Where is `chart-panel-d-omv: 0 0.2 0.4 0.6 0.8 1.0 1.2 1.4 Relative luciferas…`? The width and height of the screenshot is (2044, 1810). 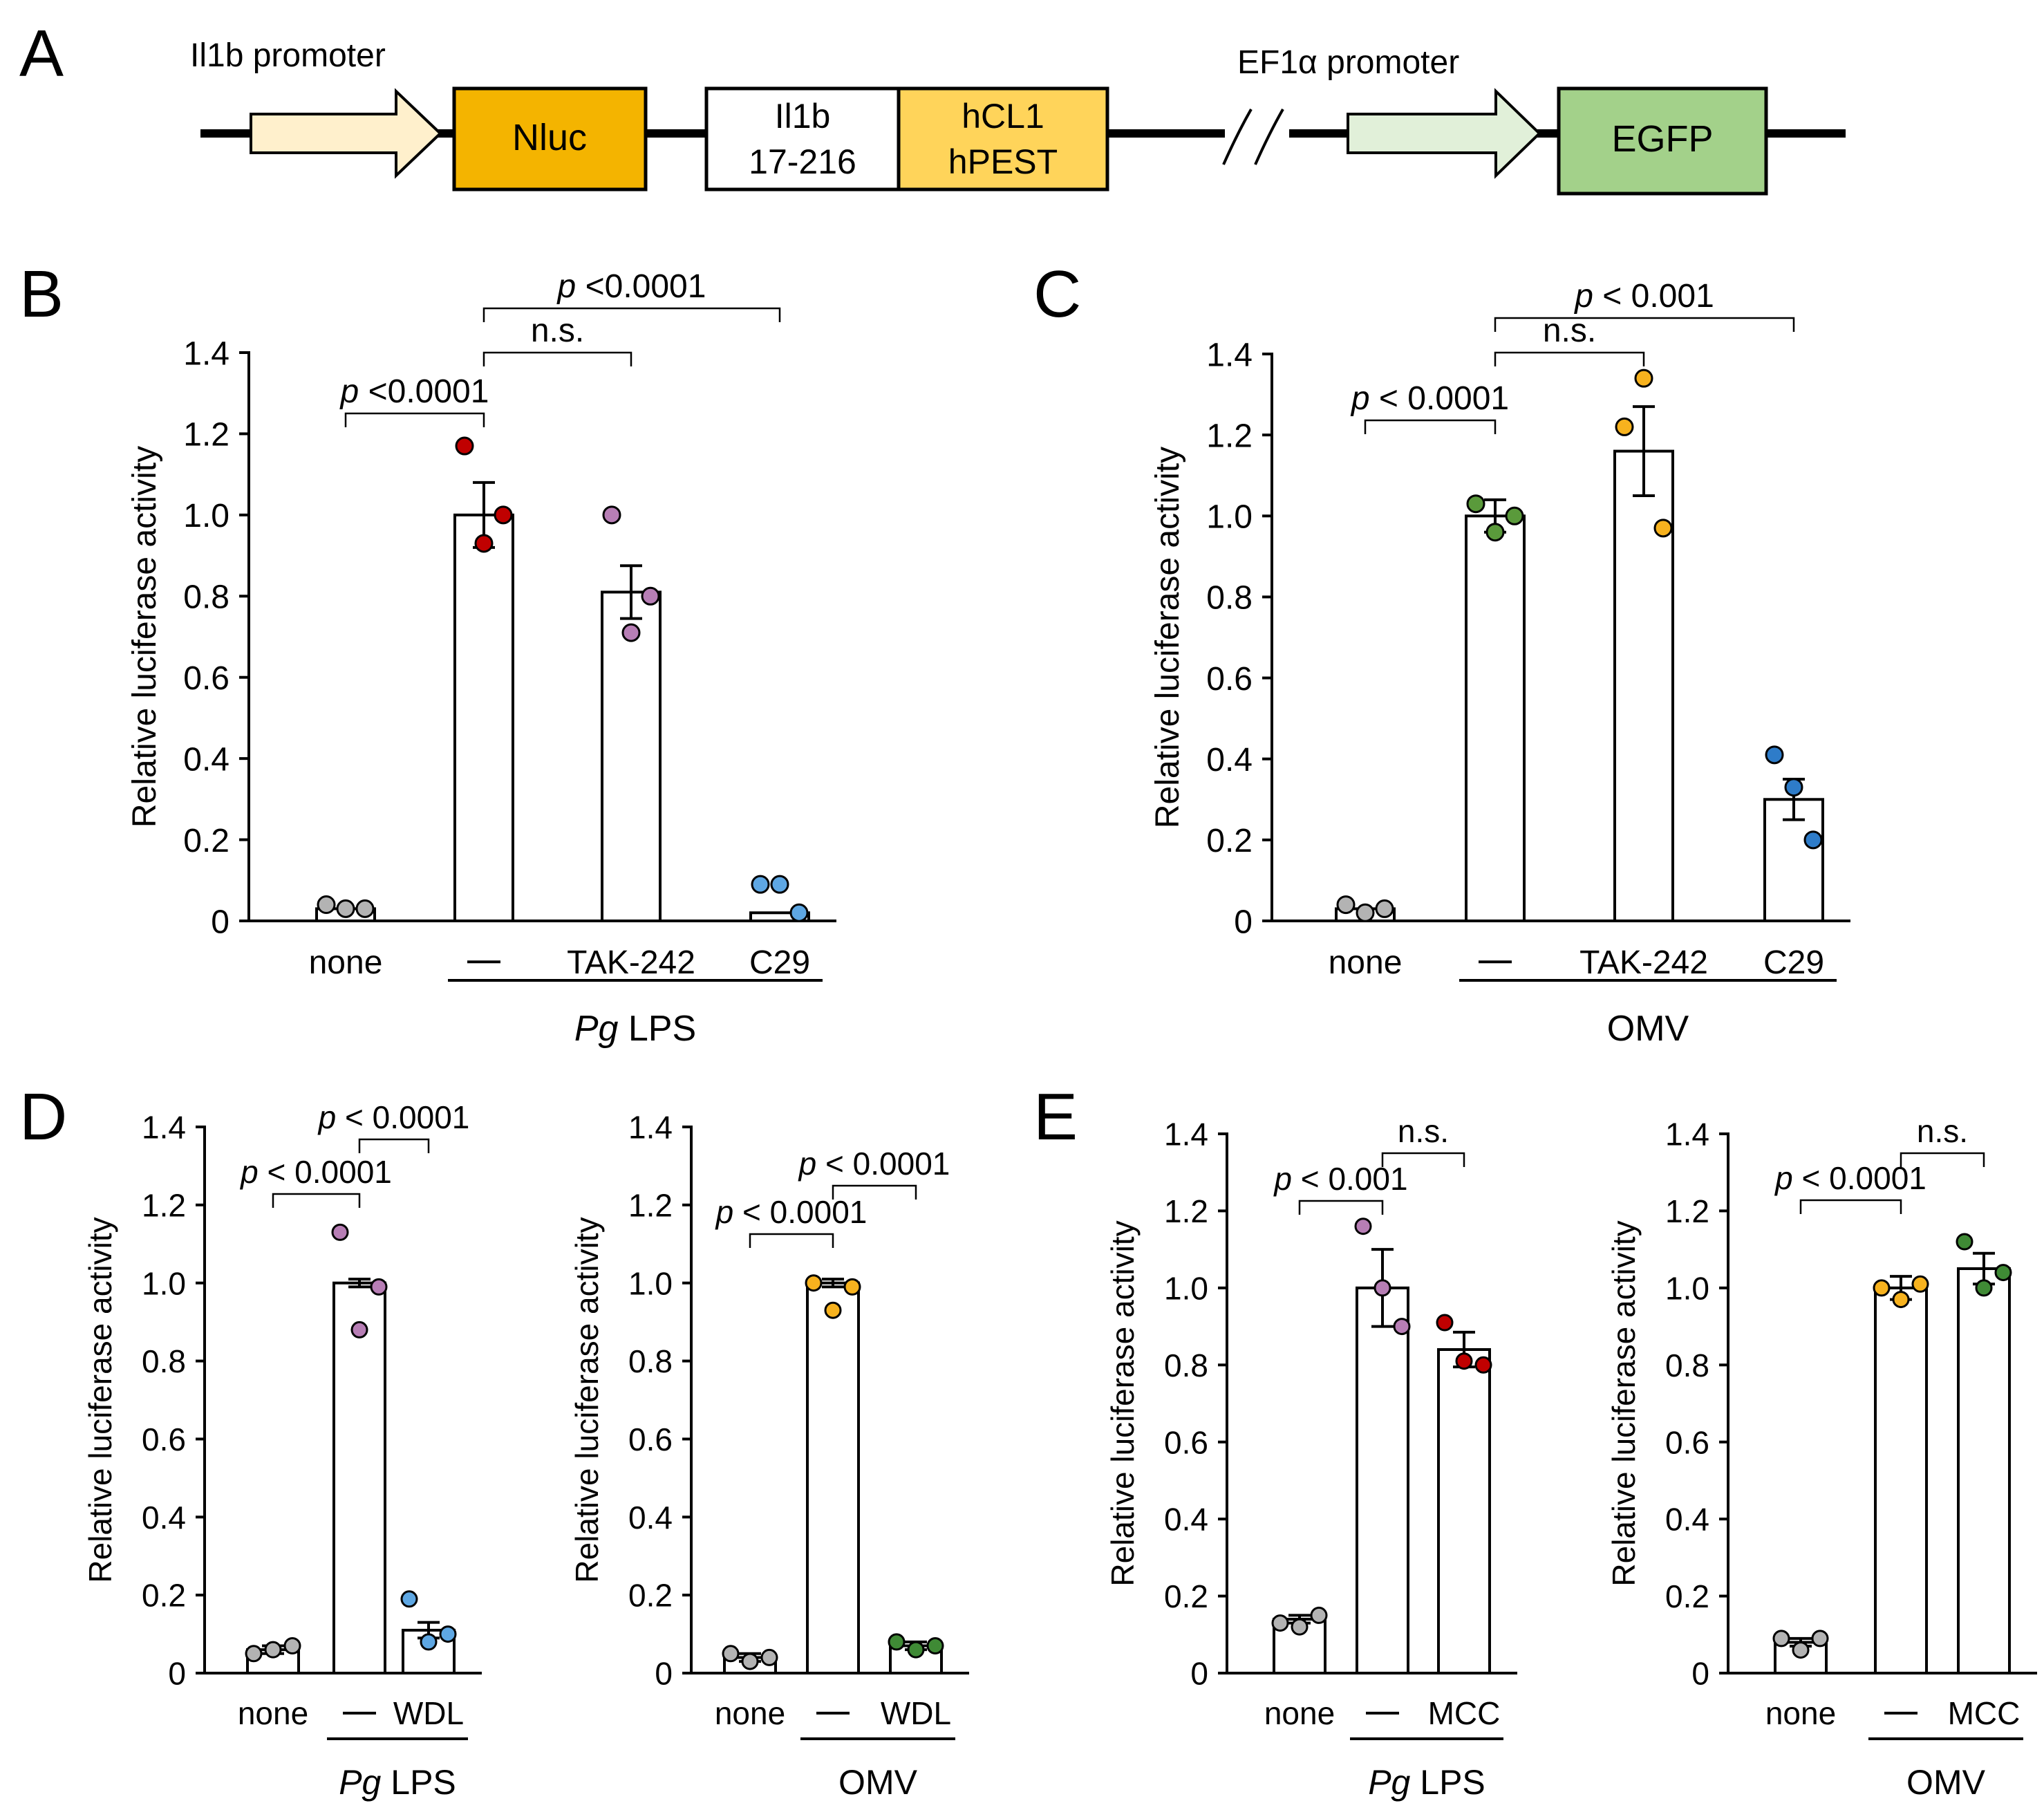 chart-panel-d-omv: 0 0.2 0.4 0.6 0.8 1.0 1.2 1.4 Relative luciferas… is located at coordinates (769, 1456).